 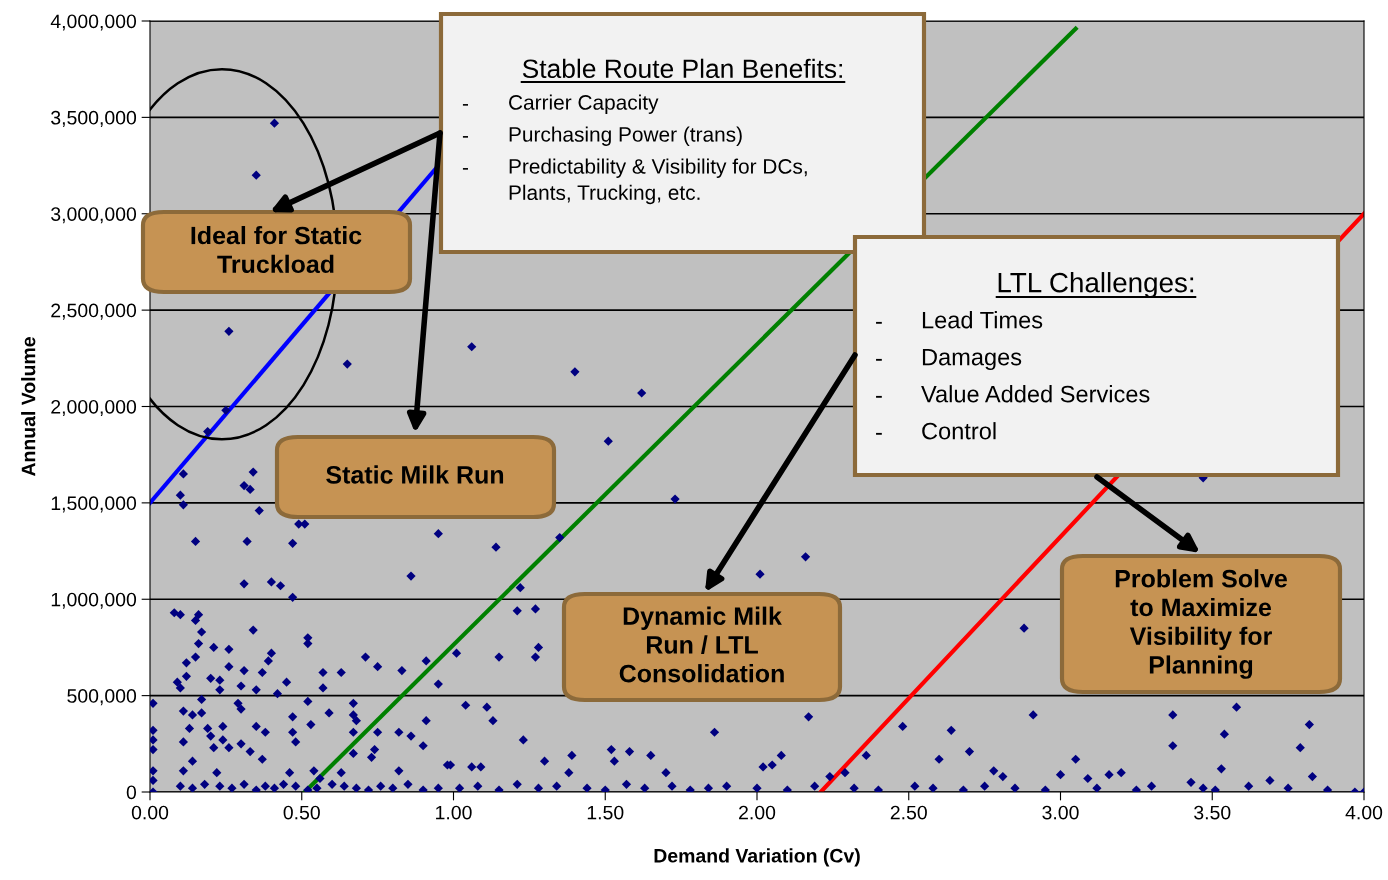 What do you see at coordinates (94, 118) in the screenshot?
I see `y-tick-label: 3,500,000` at bounding box center [94, 118].